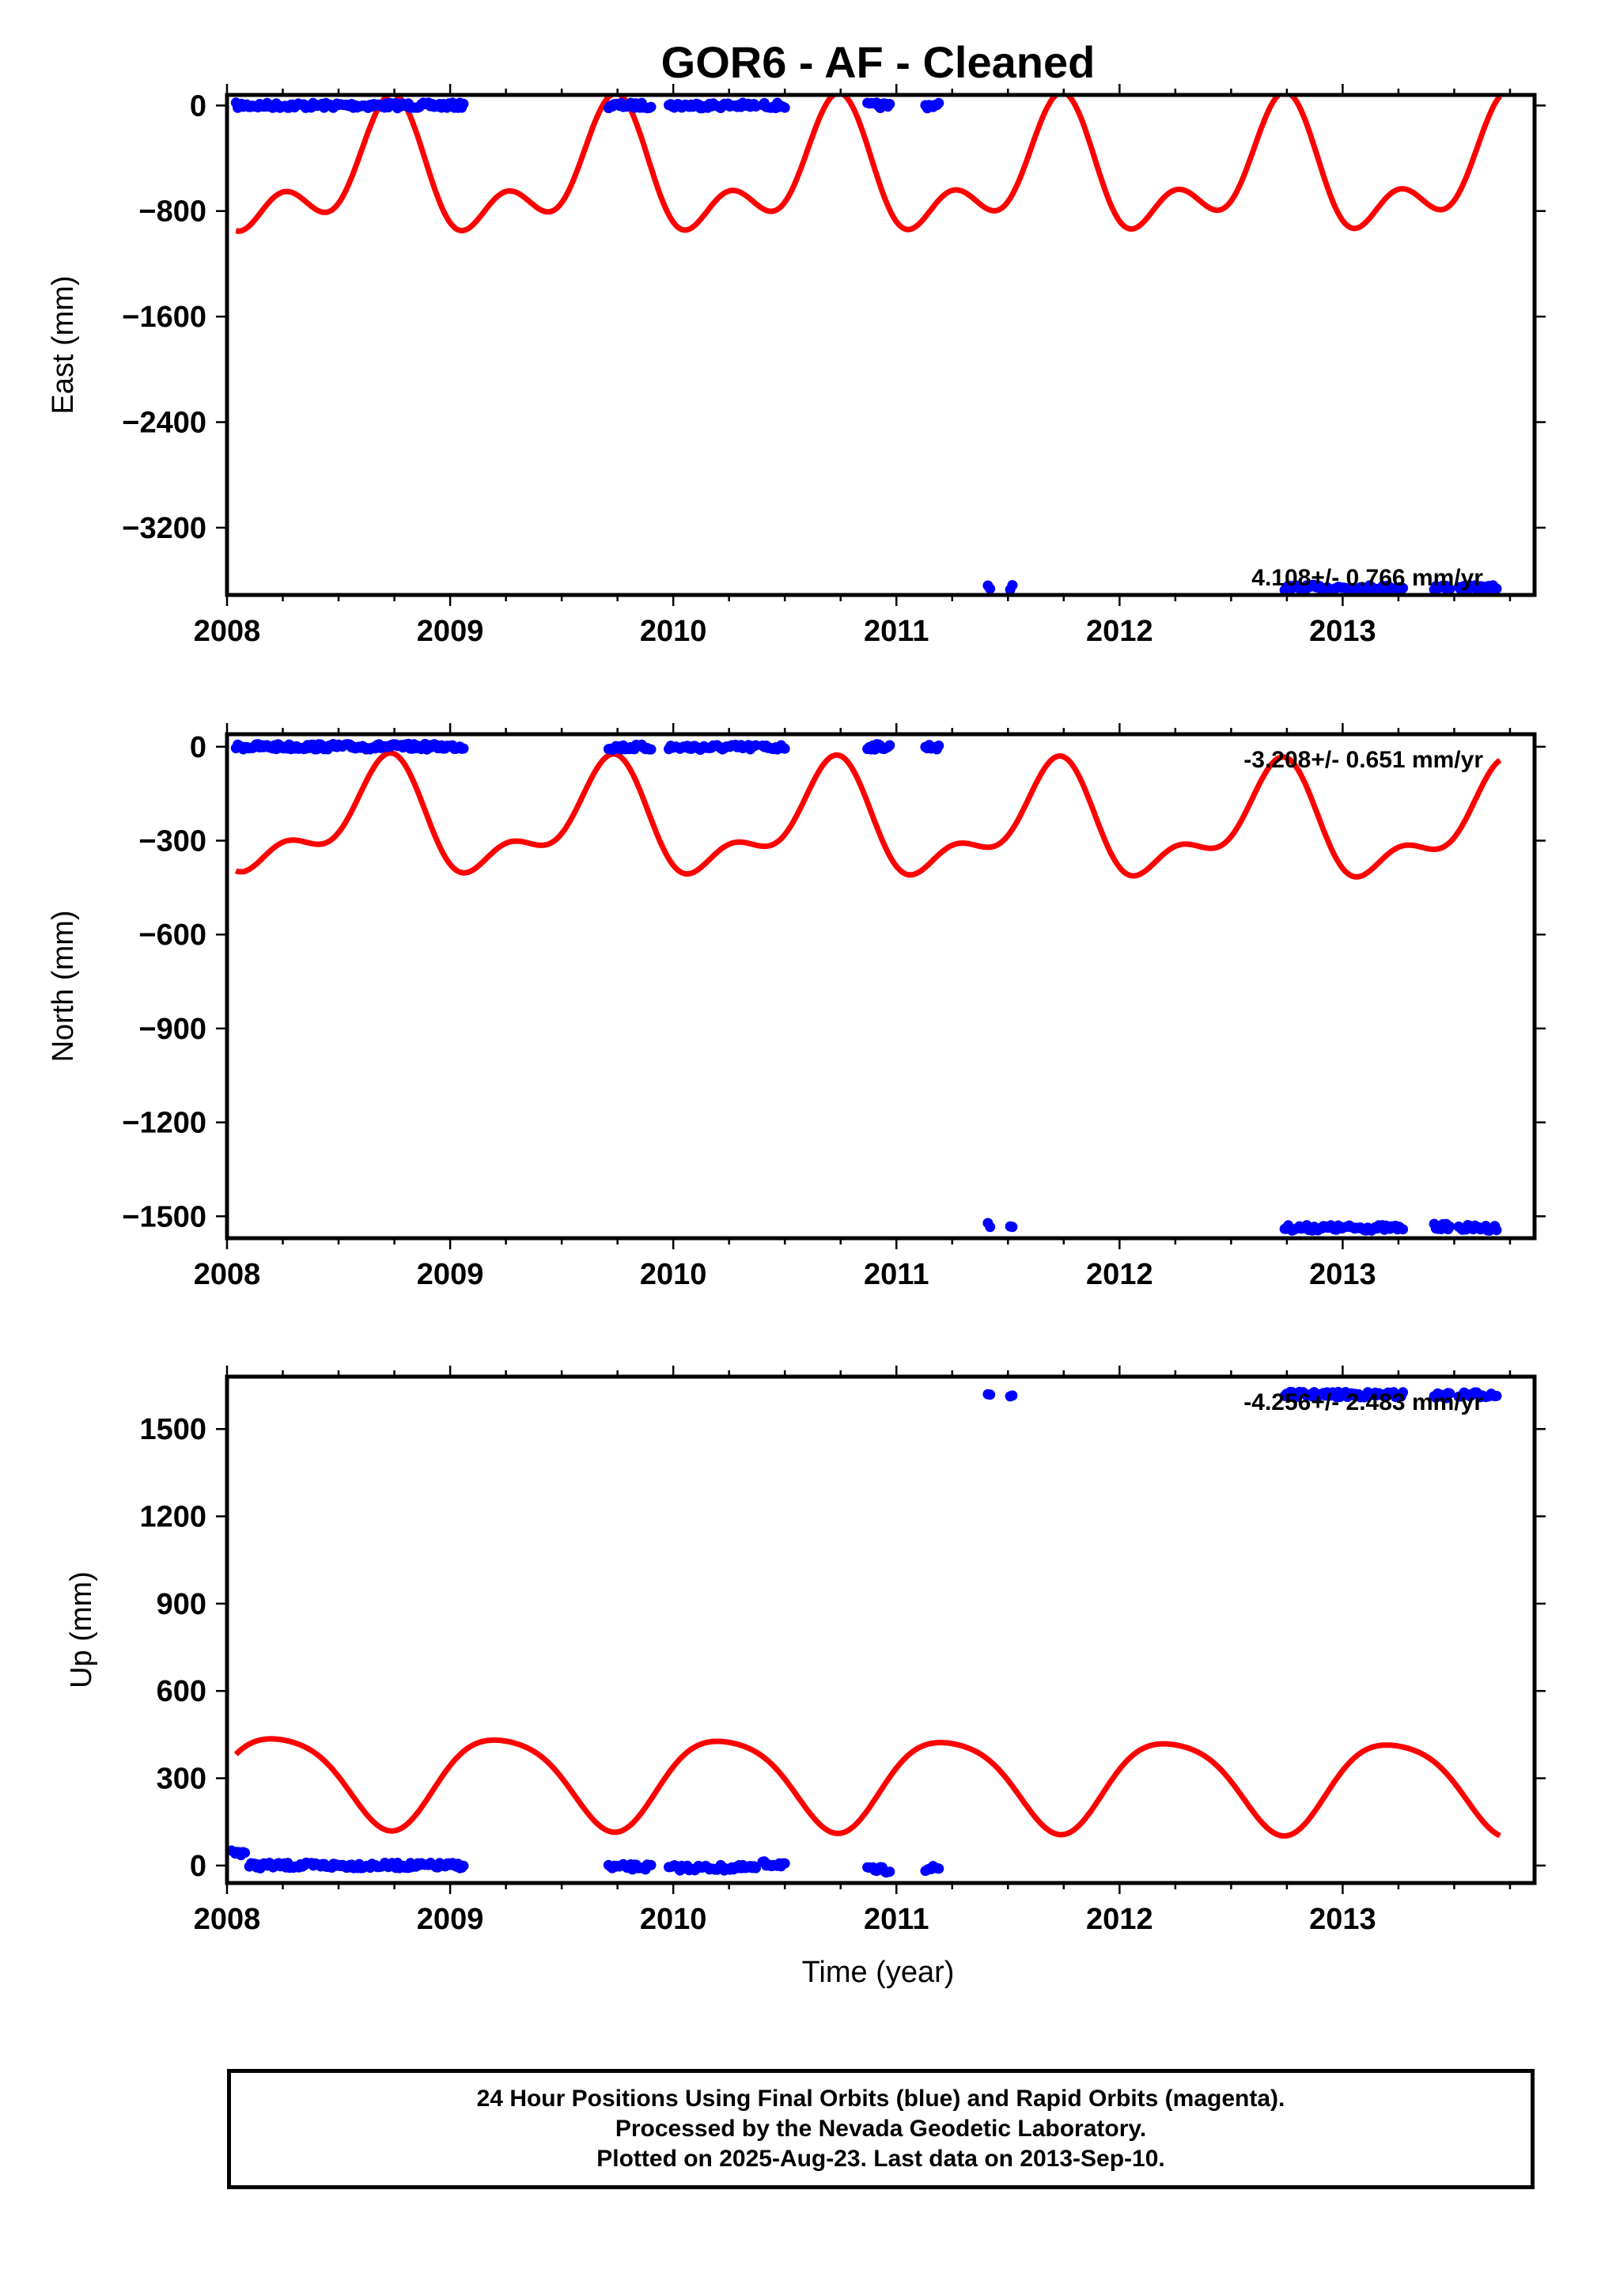  Describe the element at coordinates (164, 1123) in the screenshot. I see `y-tick-label: −1200` at that location.